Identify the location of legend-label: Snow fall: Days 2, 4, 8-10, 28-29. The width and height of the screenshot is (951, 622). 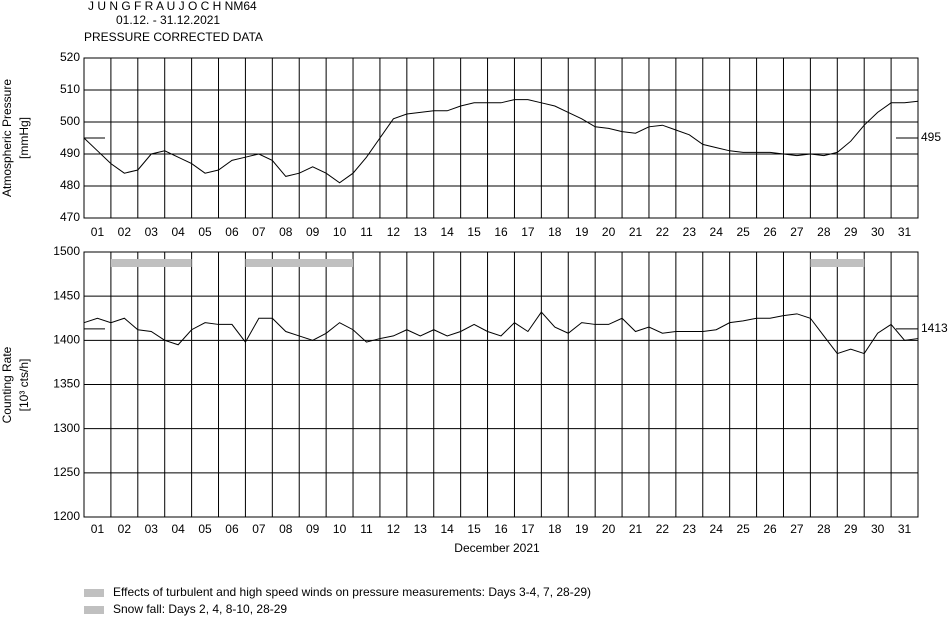
(200, 609).